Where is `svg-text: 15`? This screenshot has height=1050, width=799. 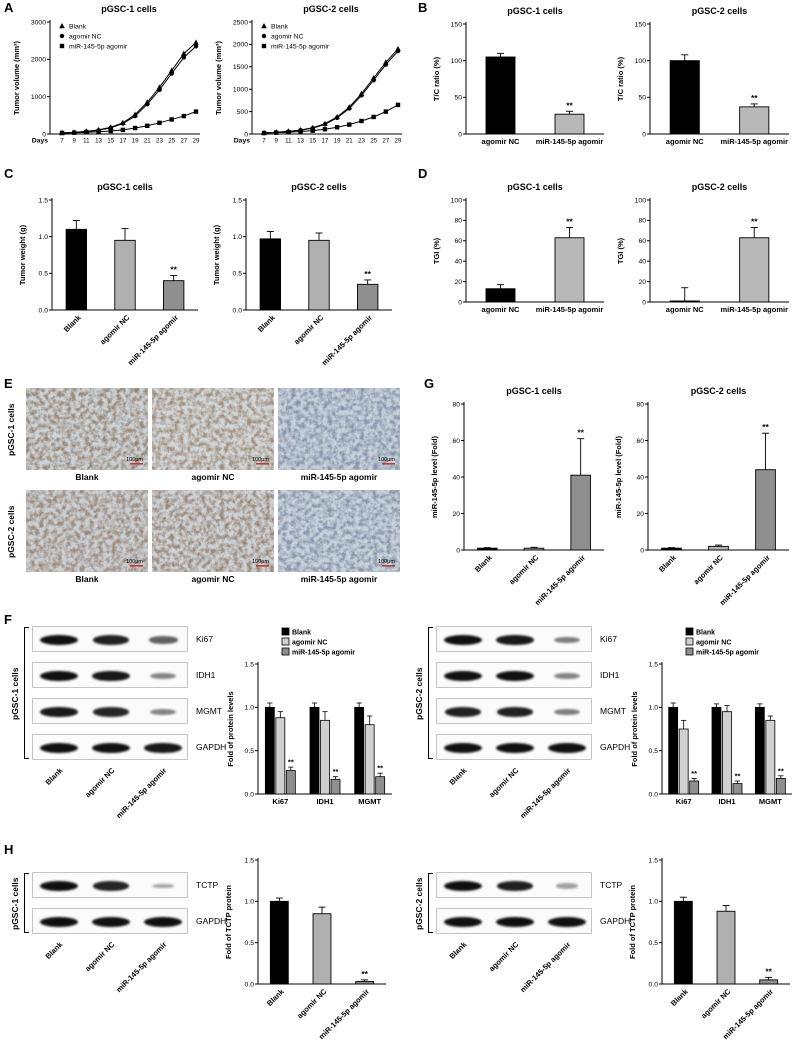
svg-text: 15 is located at coordinates (312, 141).